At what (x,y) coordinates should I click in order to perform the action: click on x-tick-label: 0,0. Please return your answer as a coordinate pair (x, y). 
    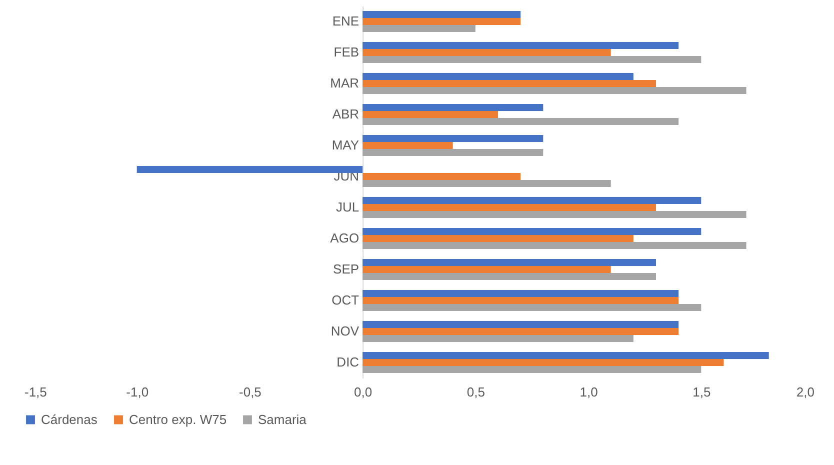
    Looking at the image, I should click on (363, 392).